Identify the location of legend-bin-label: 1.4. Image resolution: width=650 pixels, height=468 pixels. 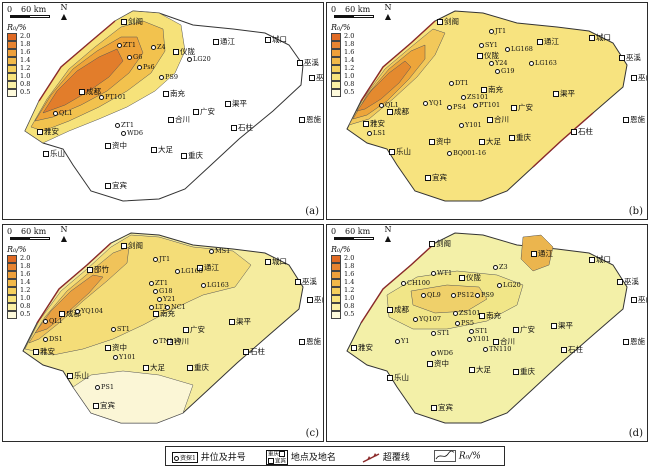
(349, 60).